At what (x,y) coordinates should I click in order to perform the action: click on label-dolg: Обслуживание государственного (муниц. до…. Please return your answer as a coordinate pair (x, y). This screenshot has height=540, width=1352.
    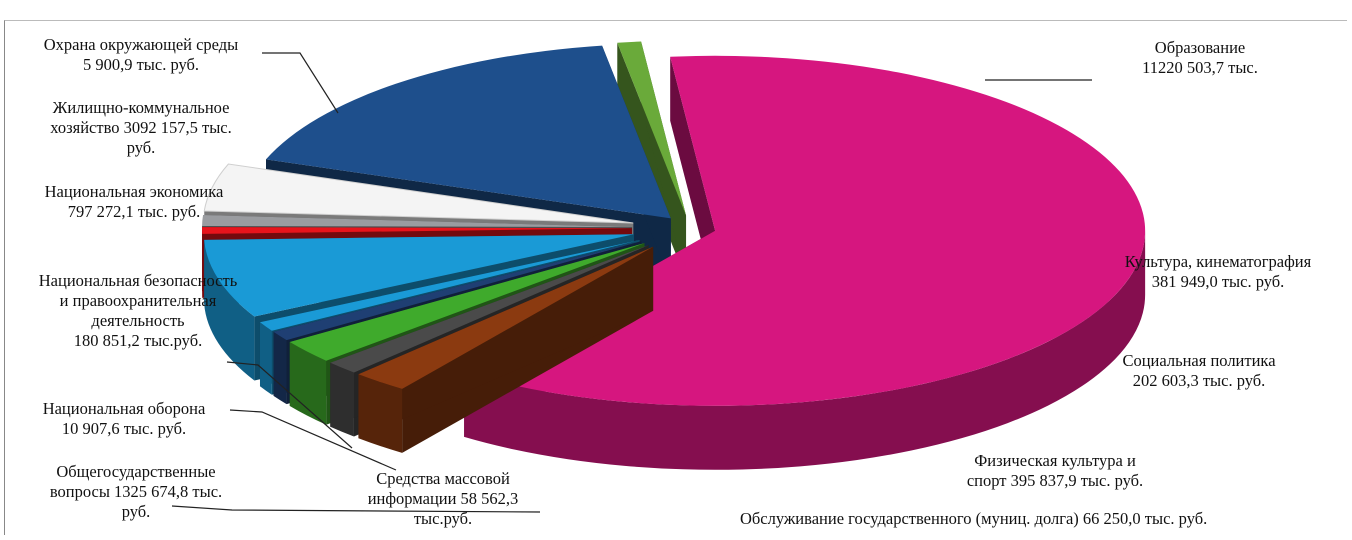
    Looking at the image, I should click on (974, 518).